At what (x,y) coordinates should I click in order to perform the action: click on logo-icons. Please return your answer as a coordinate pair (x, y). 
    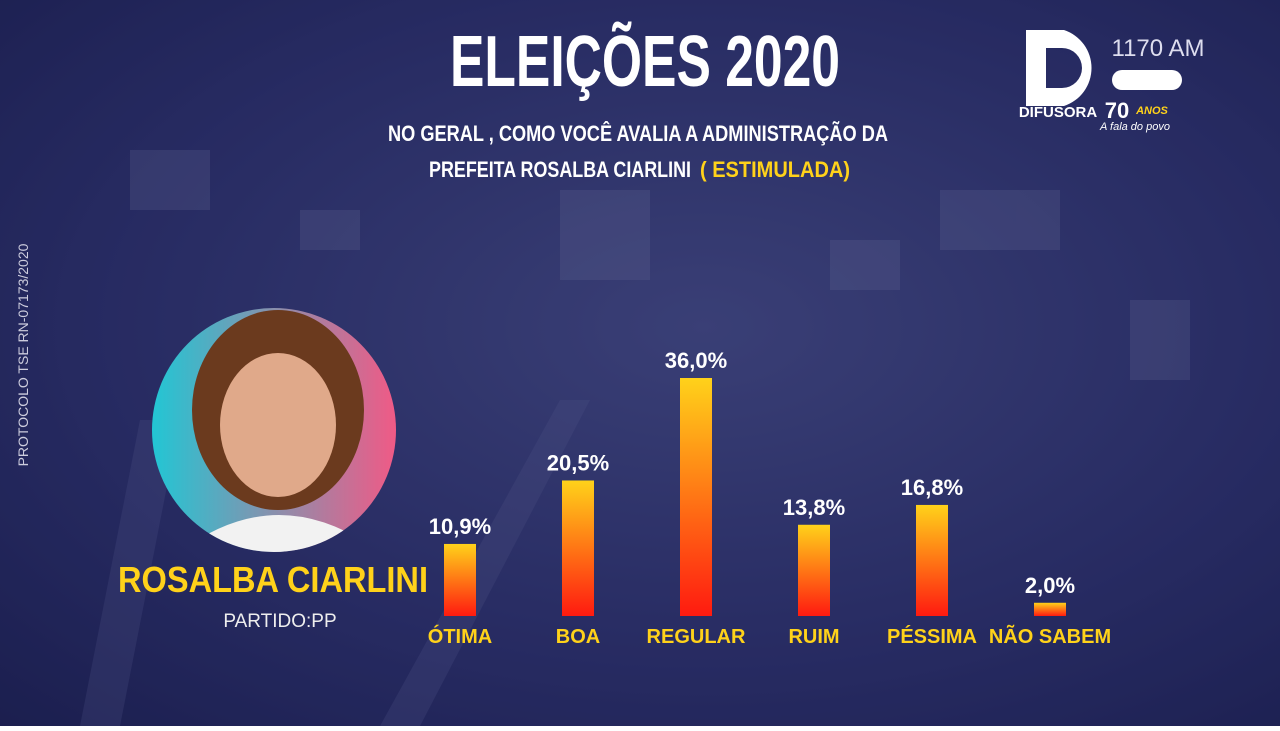
    Looking at the image, I should click on (1147, 80).